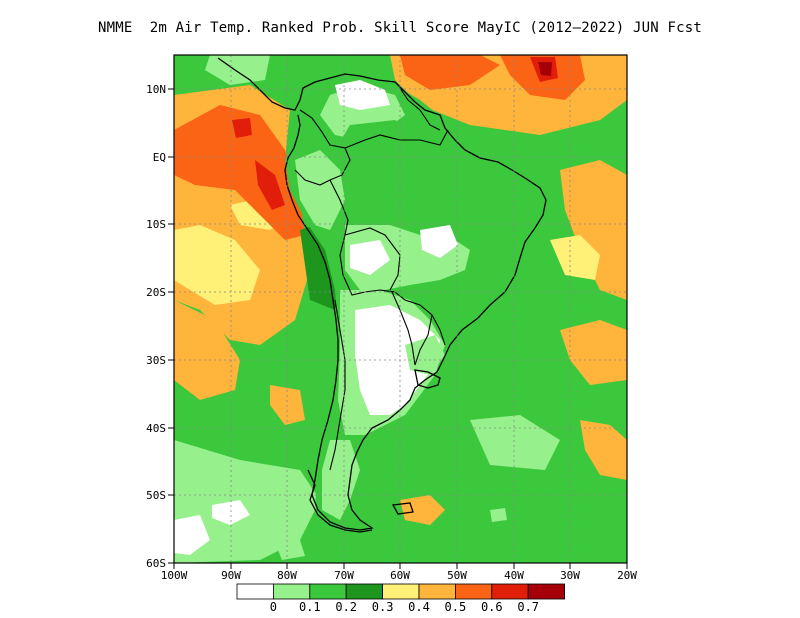 This screenshot has height=618, width=800. What do you see at coordinates (514, 575) in the screenshot?
I see `lon-tick-label: 40W` at bounding box center [514, 575].